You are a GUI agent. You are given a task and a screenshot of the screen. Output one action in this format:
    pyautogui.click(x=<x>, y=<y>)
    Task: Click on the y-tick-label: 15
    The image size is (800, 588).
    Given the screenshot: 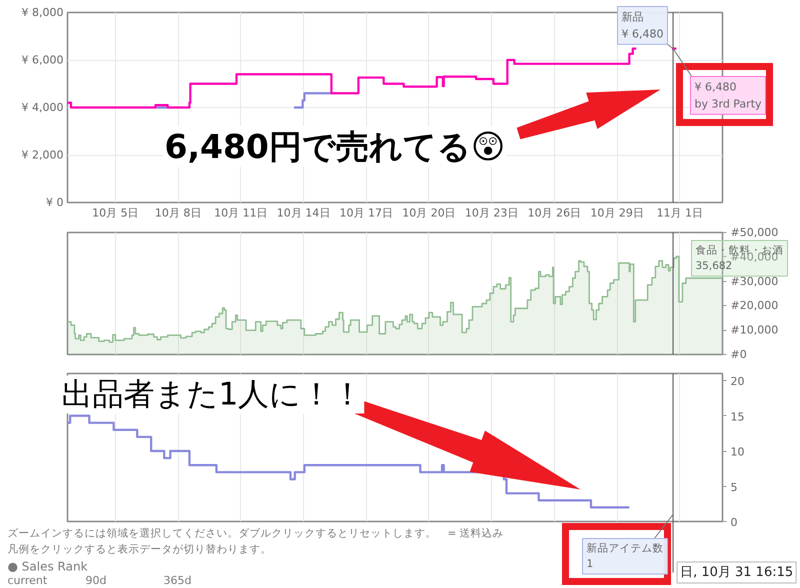 What is the action you would take?
    pyautogui.click(x=737, y=417)
    